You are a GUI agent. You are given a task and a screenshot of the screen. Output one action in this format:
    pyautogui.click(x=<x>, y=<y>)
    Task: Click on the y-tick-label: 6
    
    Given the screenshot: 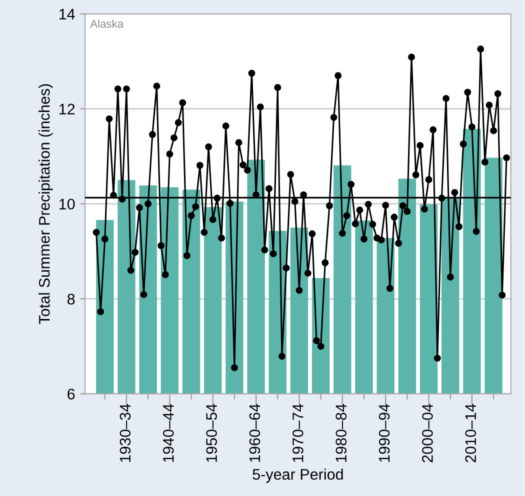 What is the action you would take?
    pyautogui.click(x=71, y=394)
    